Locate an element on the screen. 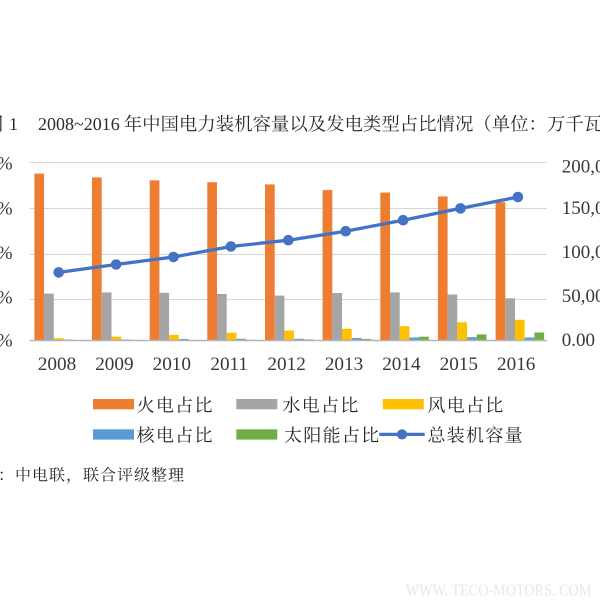 The image size is (600, 600). svg-text: 80% is located at coordinates (6, 164).